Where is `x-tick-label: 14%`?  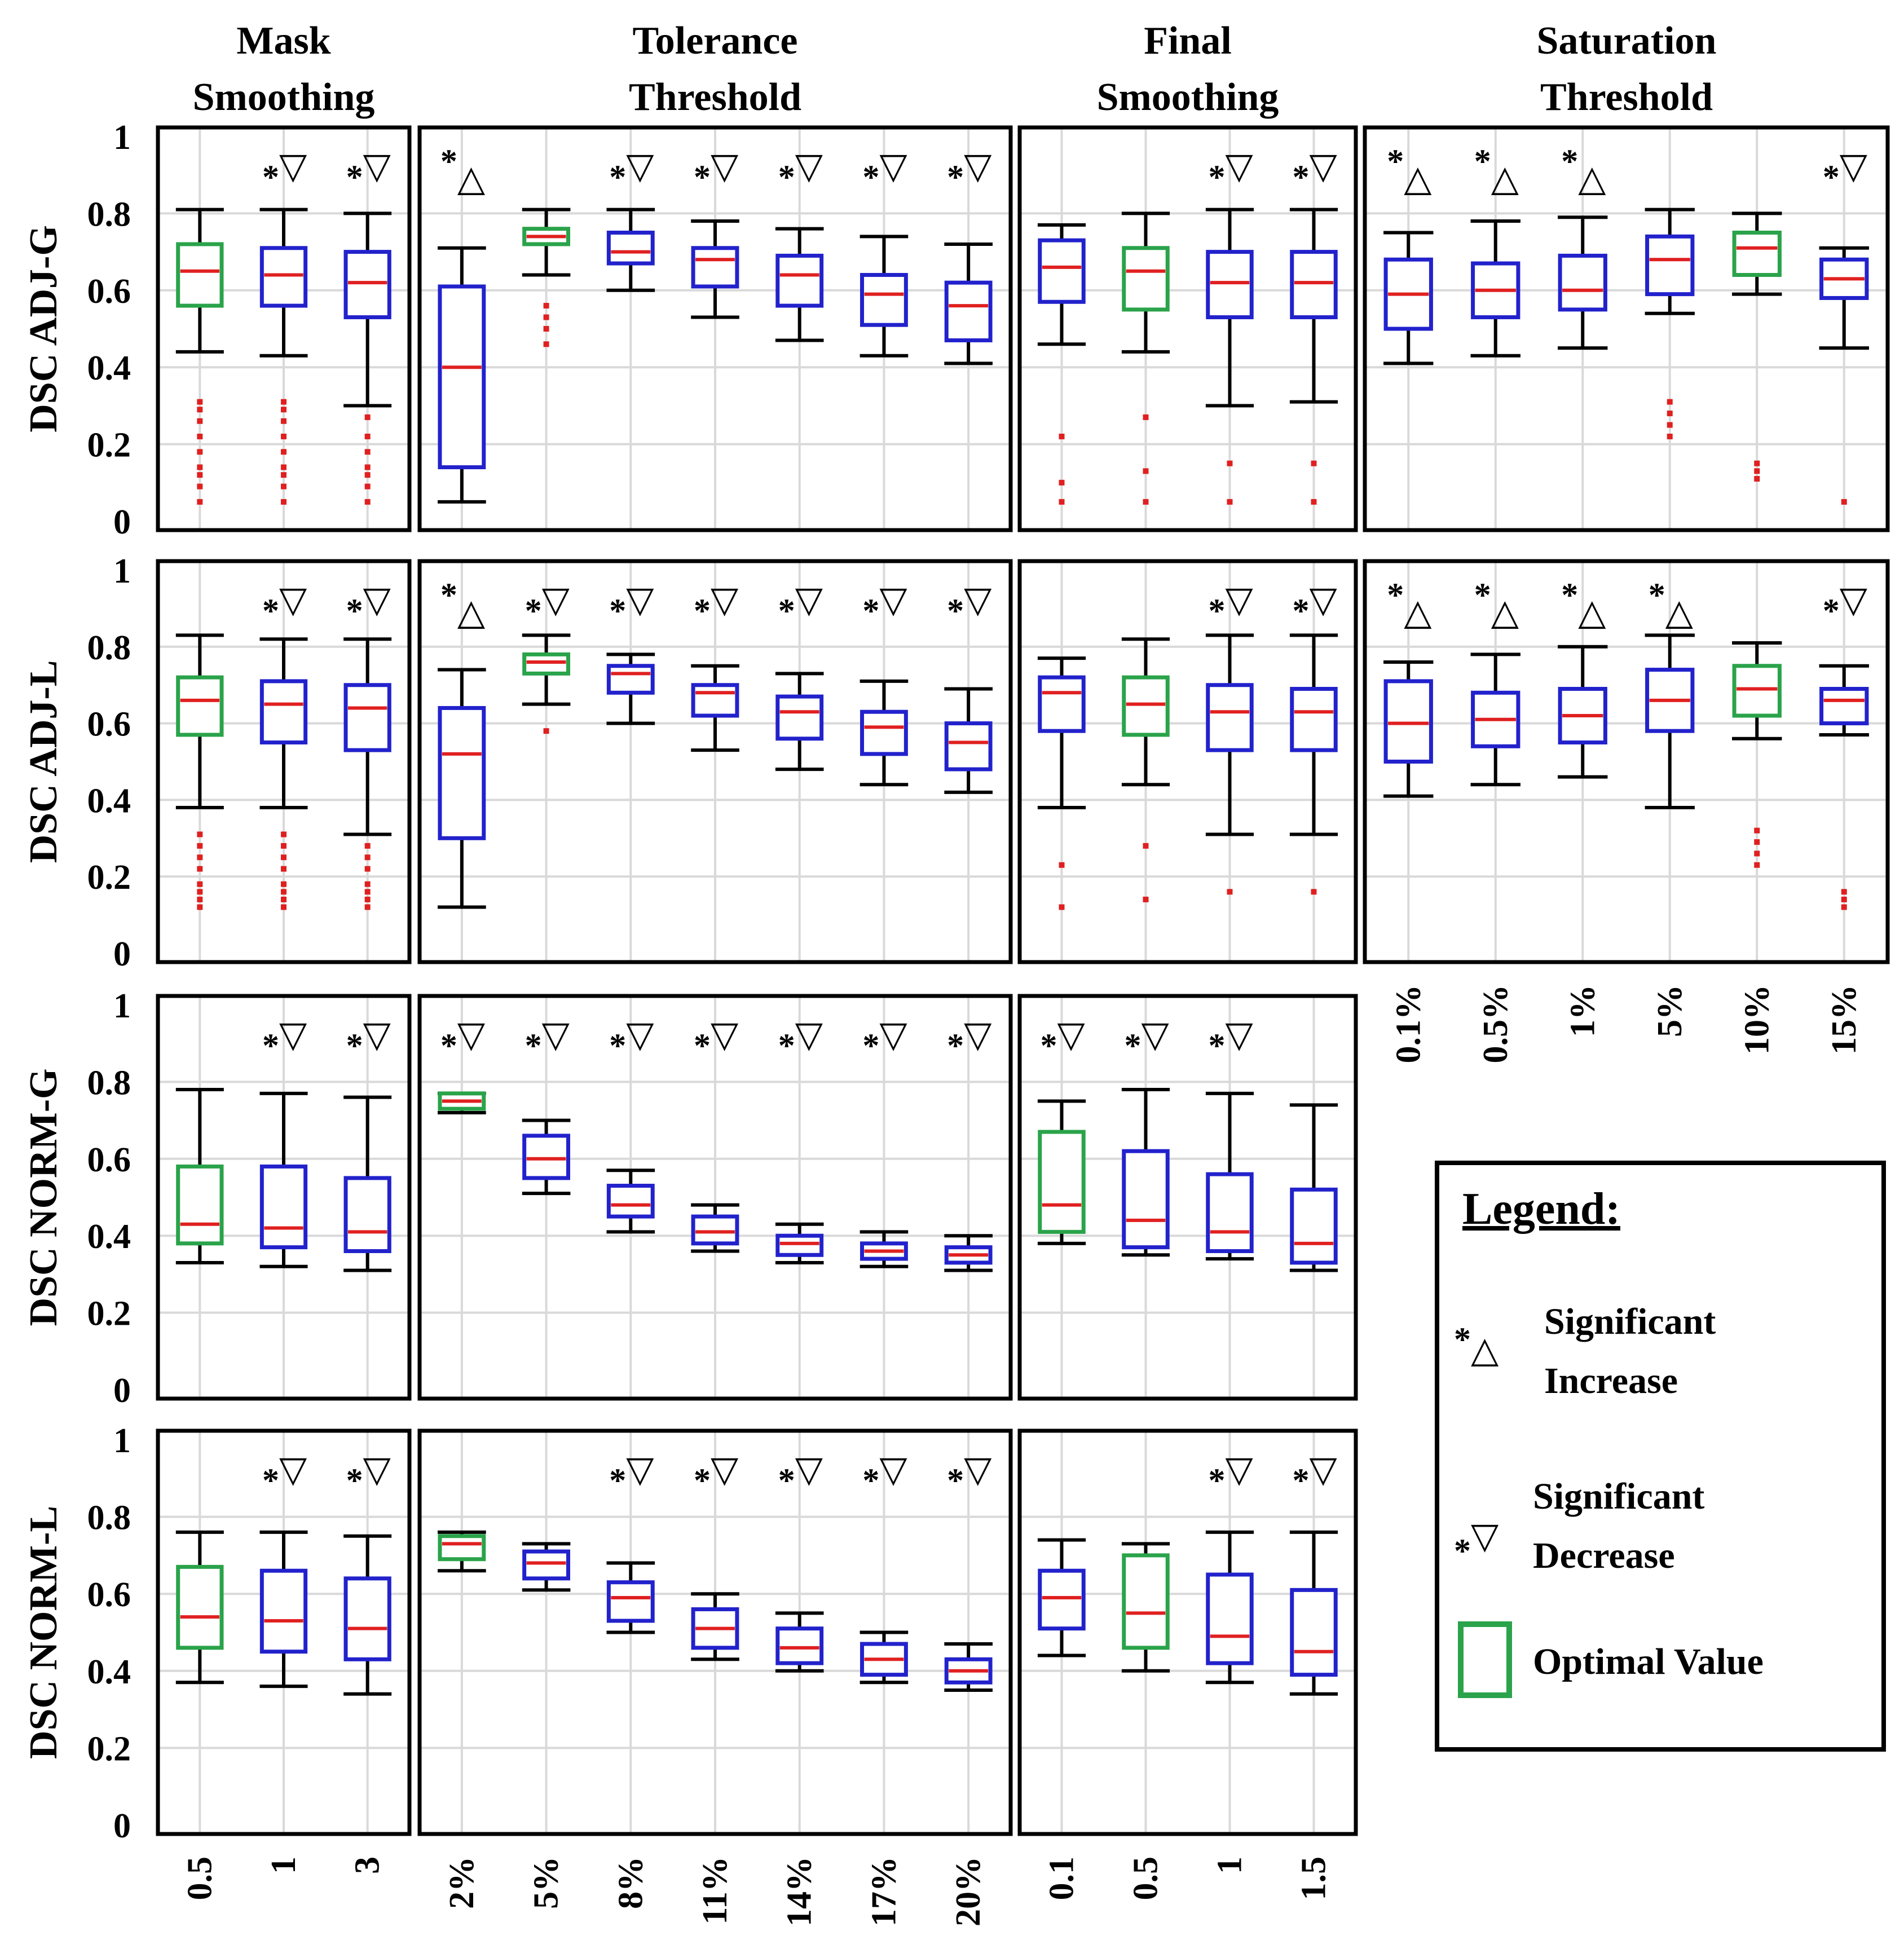 x-tick-label: 14% is located at coordinates (800, 1891).